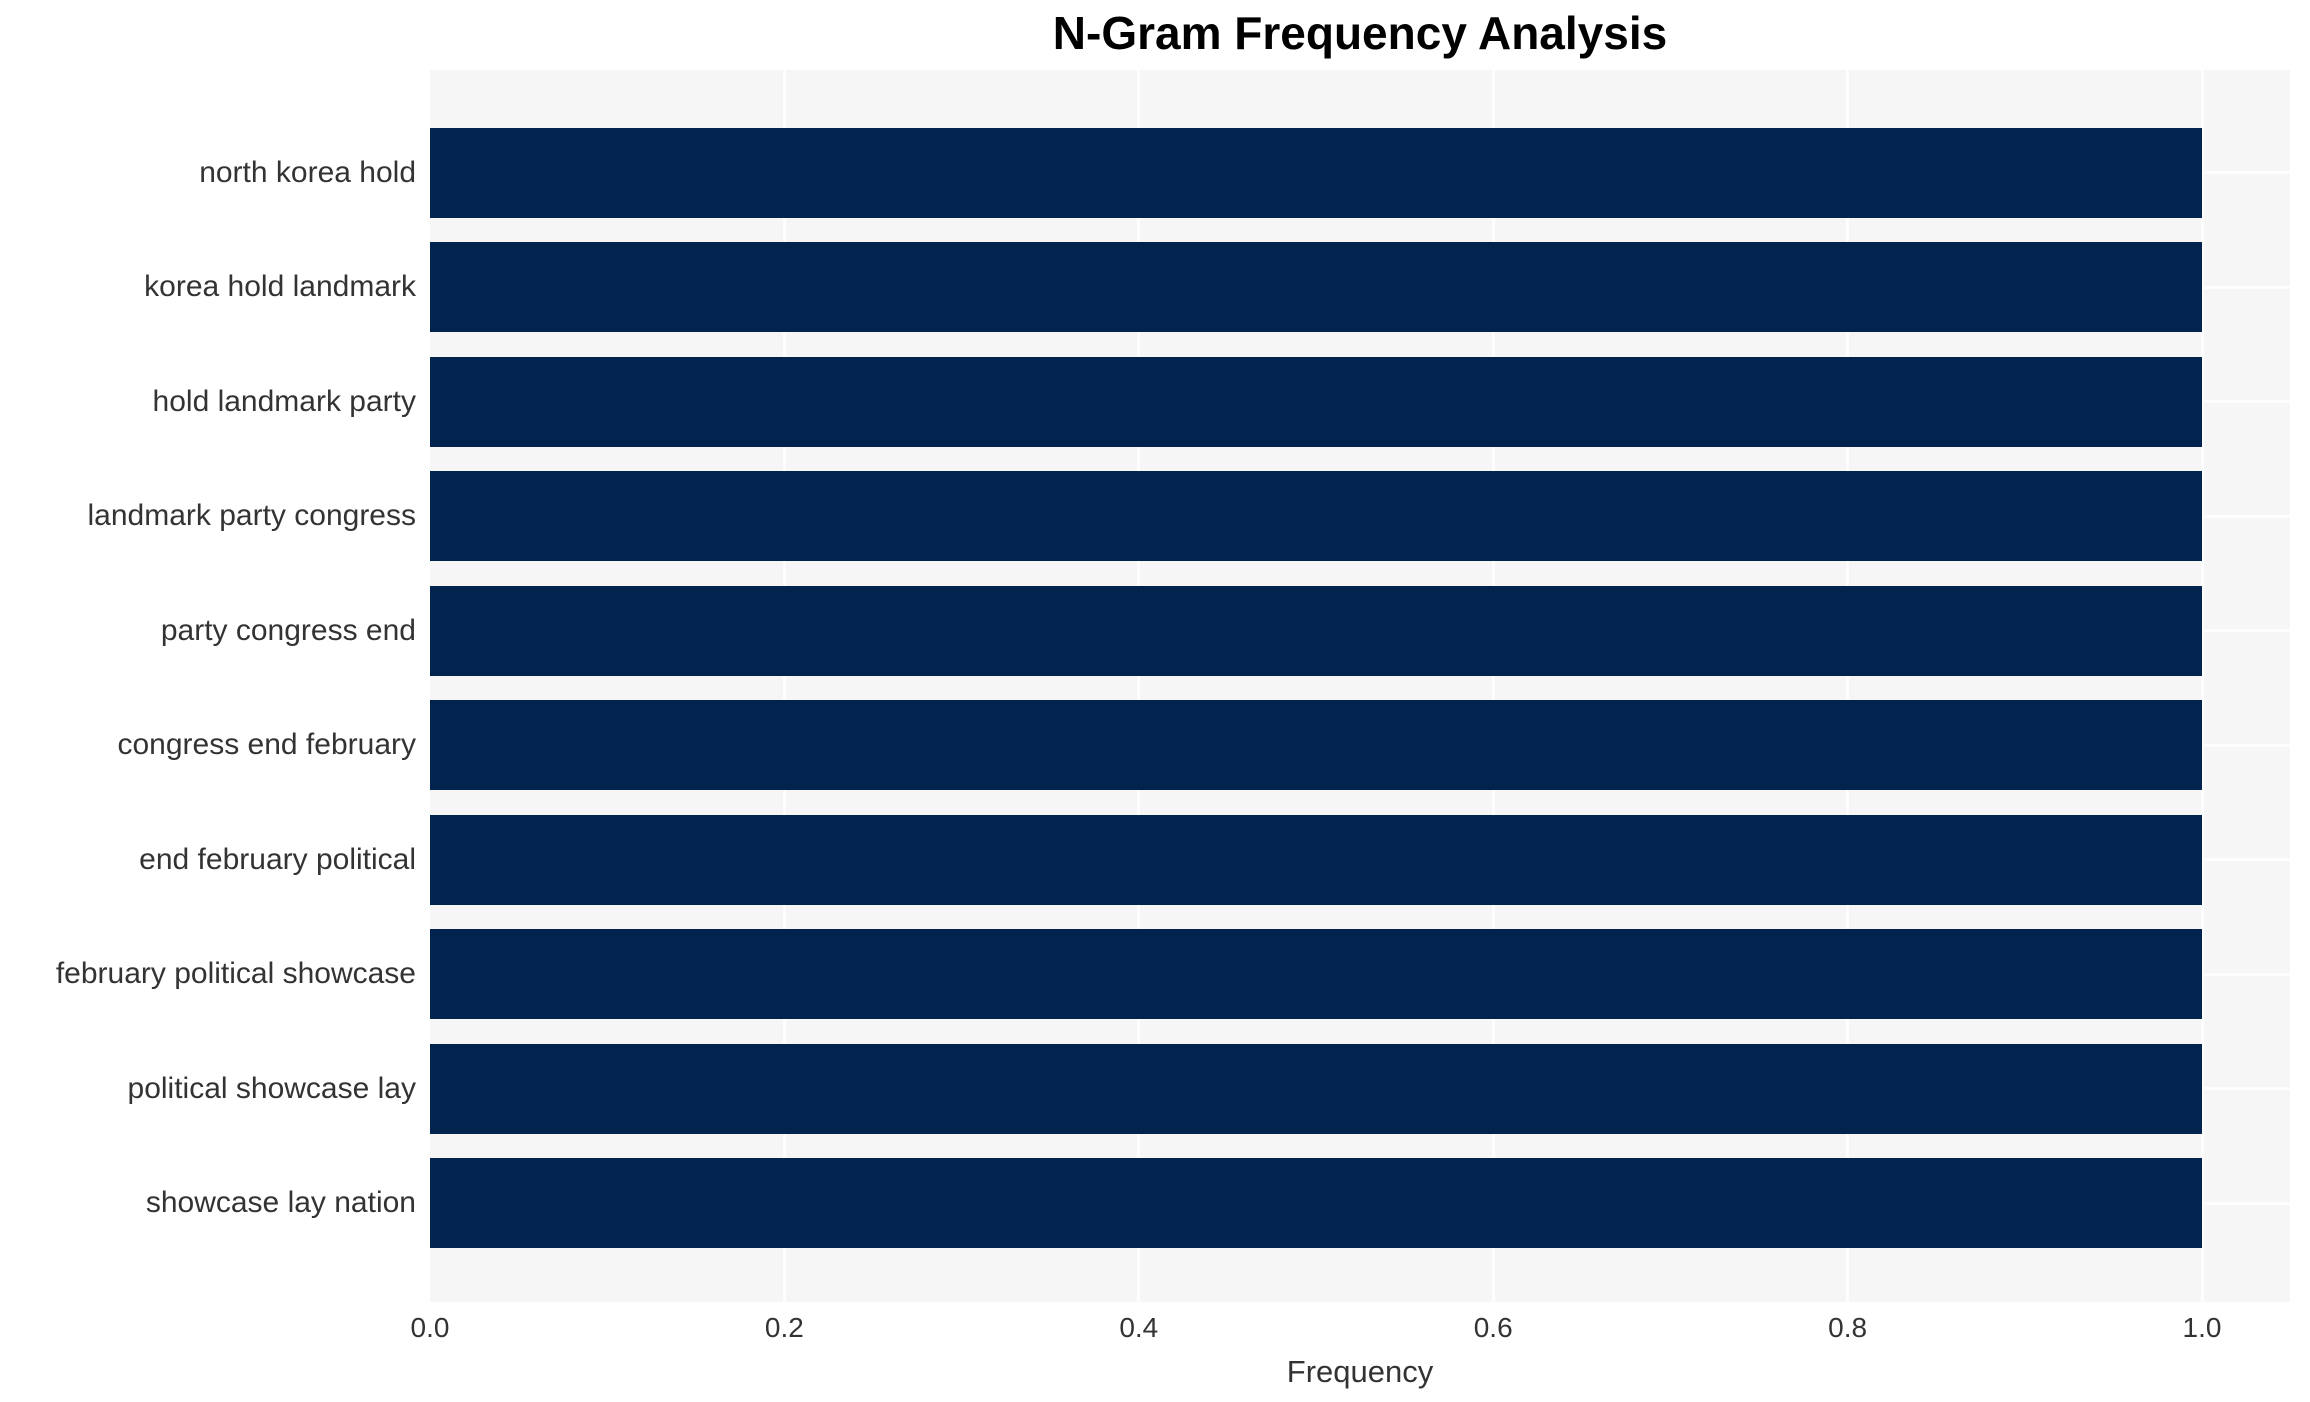 This screenshot has height=1402, width=2310. I want to click on y-category-label: korea hold landmark, so click(280, 287).